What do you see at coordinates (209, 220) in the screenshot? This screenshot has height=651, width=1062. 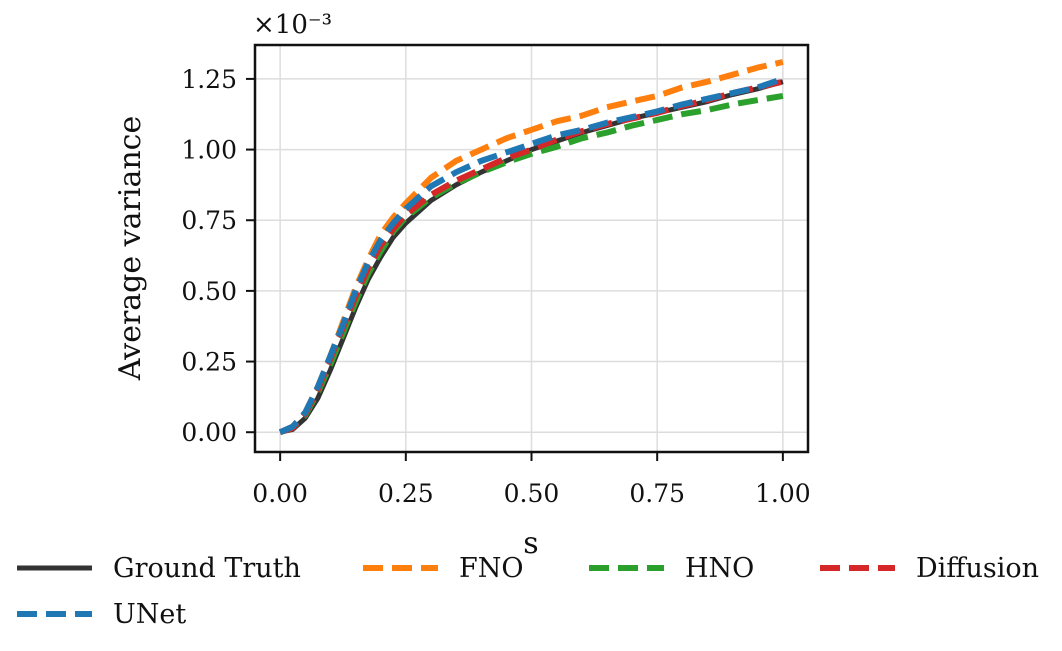 I see `y-tick-label: 0.75` at bounding box center [209, 220].